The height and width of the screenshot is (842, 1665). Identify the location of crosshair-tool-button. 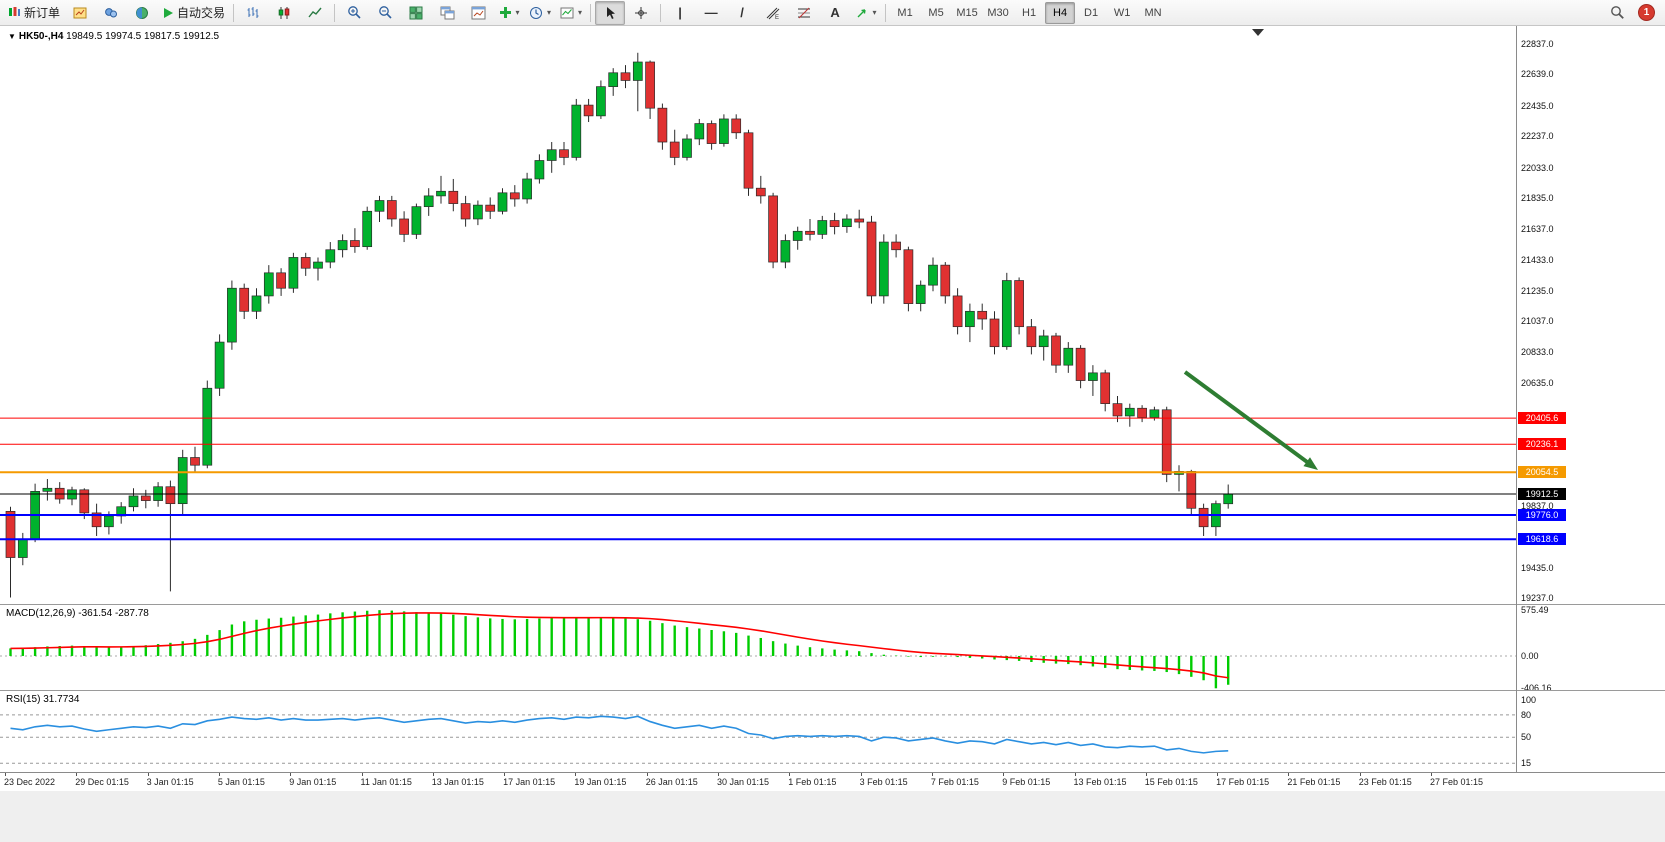
(641, 13).